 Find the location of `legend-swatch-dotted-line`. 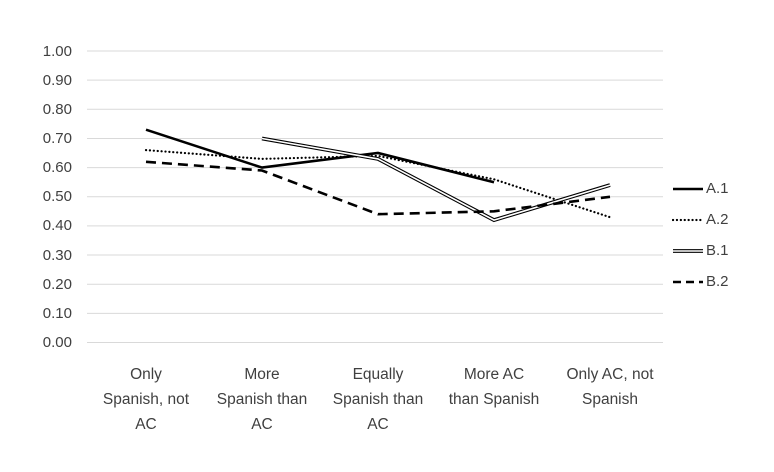

legend-swatch-dotted-line is located at coordinates (688, 219).